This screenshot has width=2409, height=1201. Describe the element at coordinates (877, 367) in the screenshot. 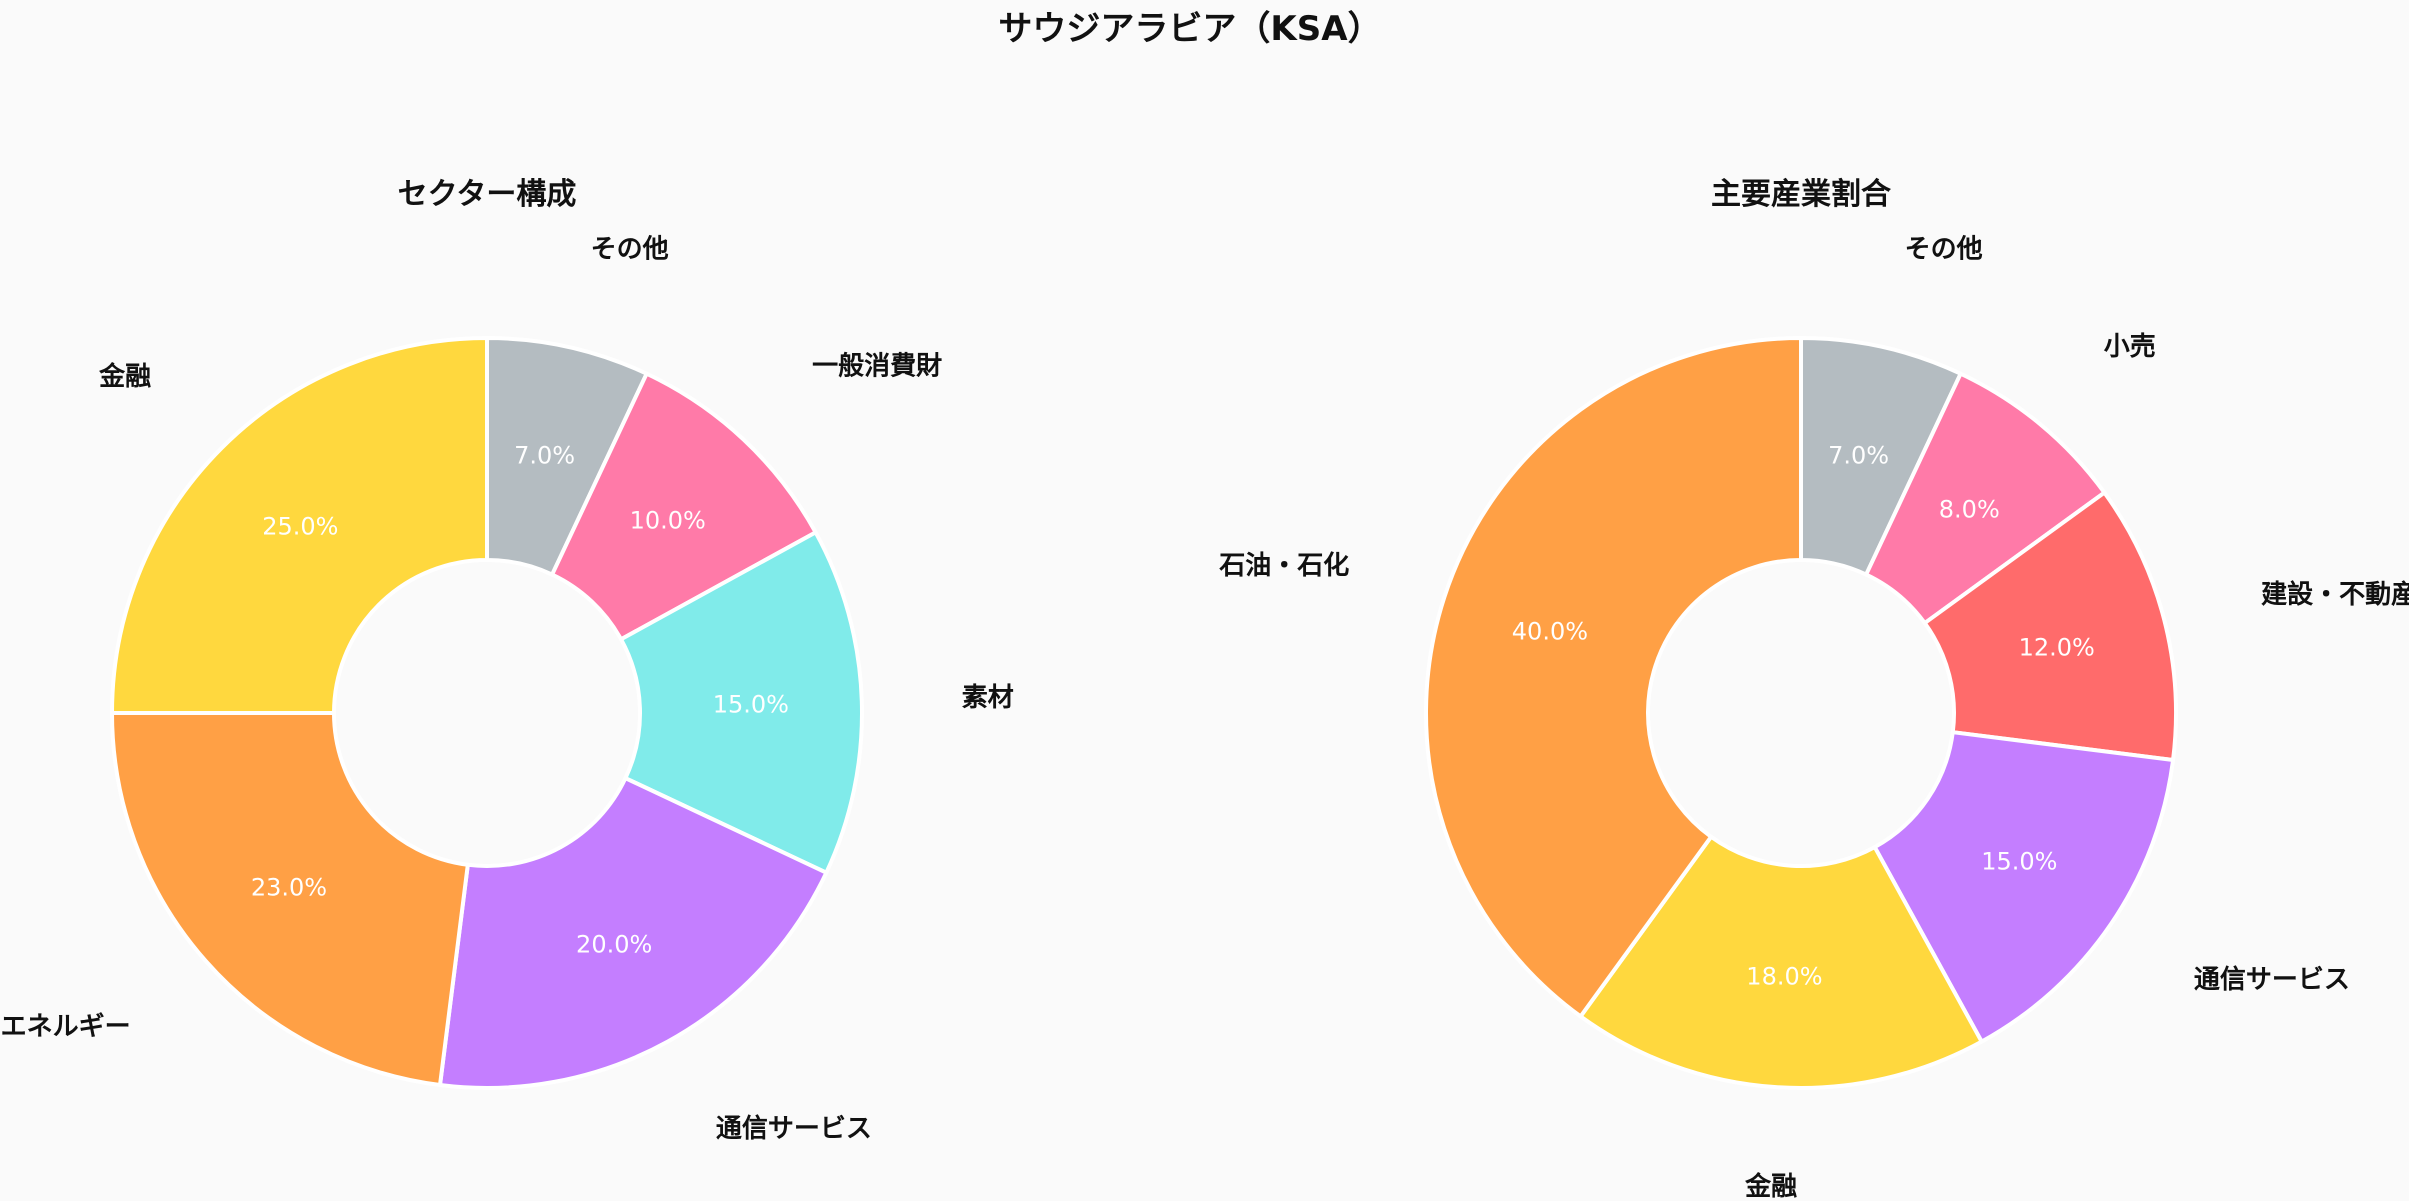

I see `category-label: 一般消費財` at that location.